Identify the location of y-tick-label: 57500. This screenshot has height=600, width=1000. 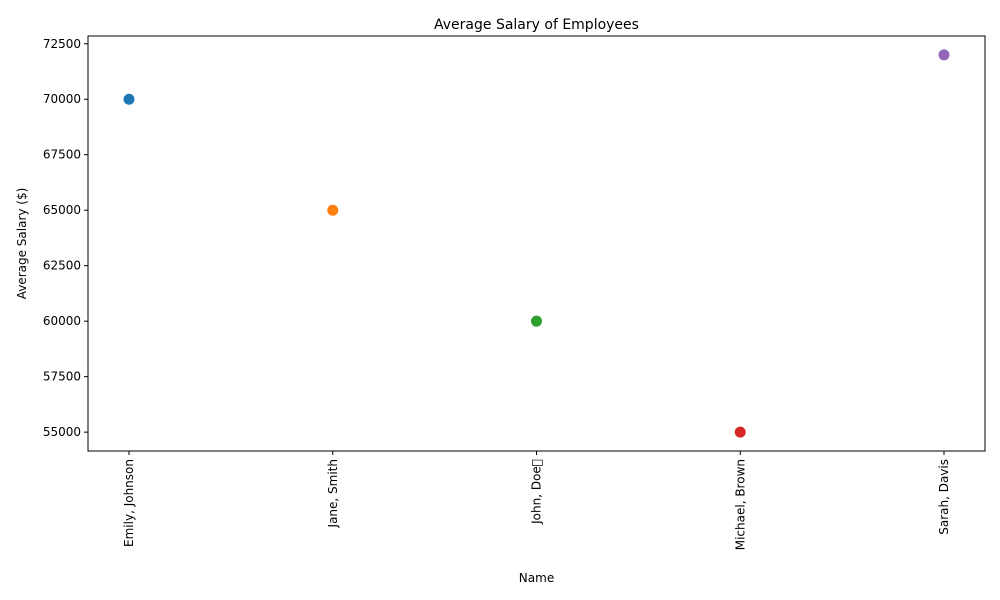
(62, 377).